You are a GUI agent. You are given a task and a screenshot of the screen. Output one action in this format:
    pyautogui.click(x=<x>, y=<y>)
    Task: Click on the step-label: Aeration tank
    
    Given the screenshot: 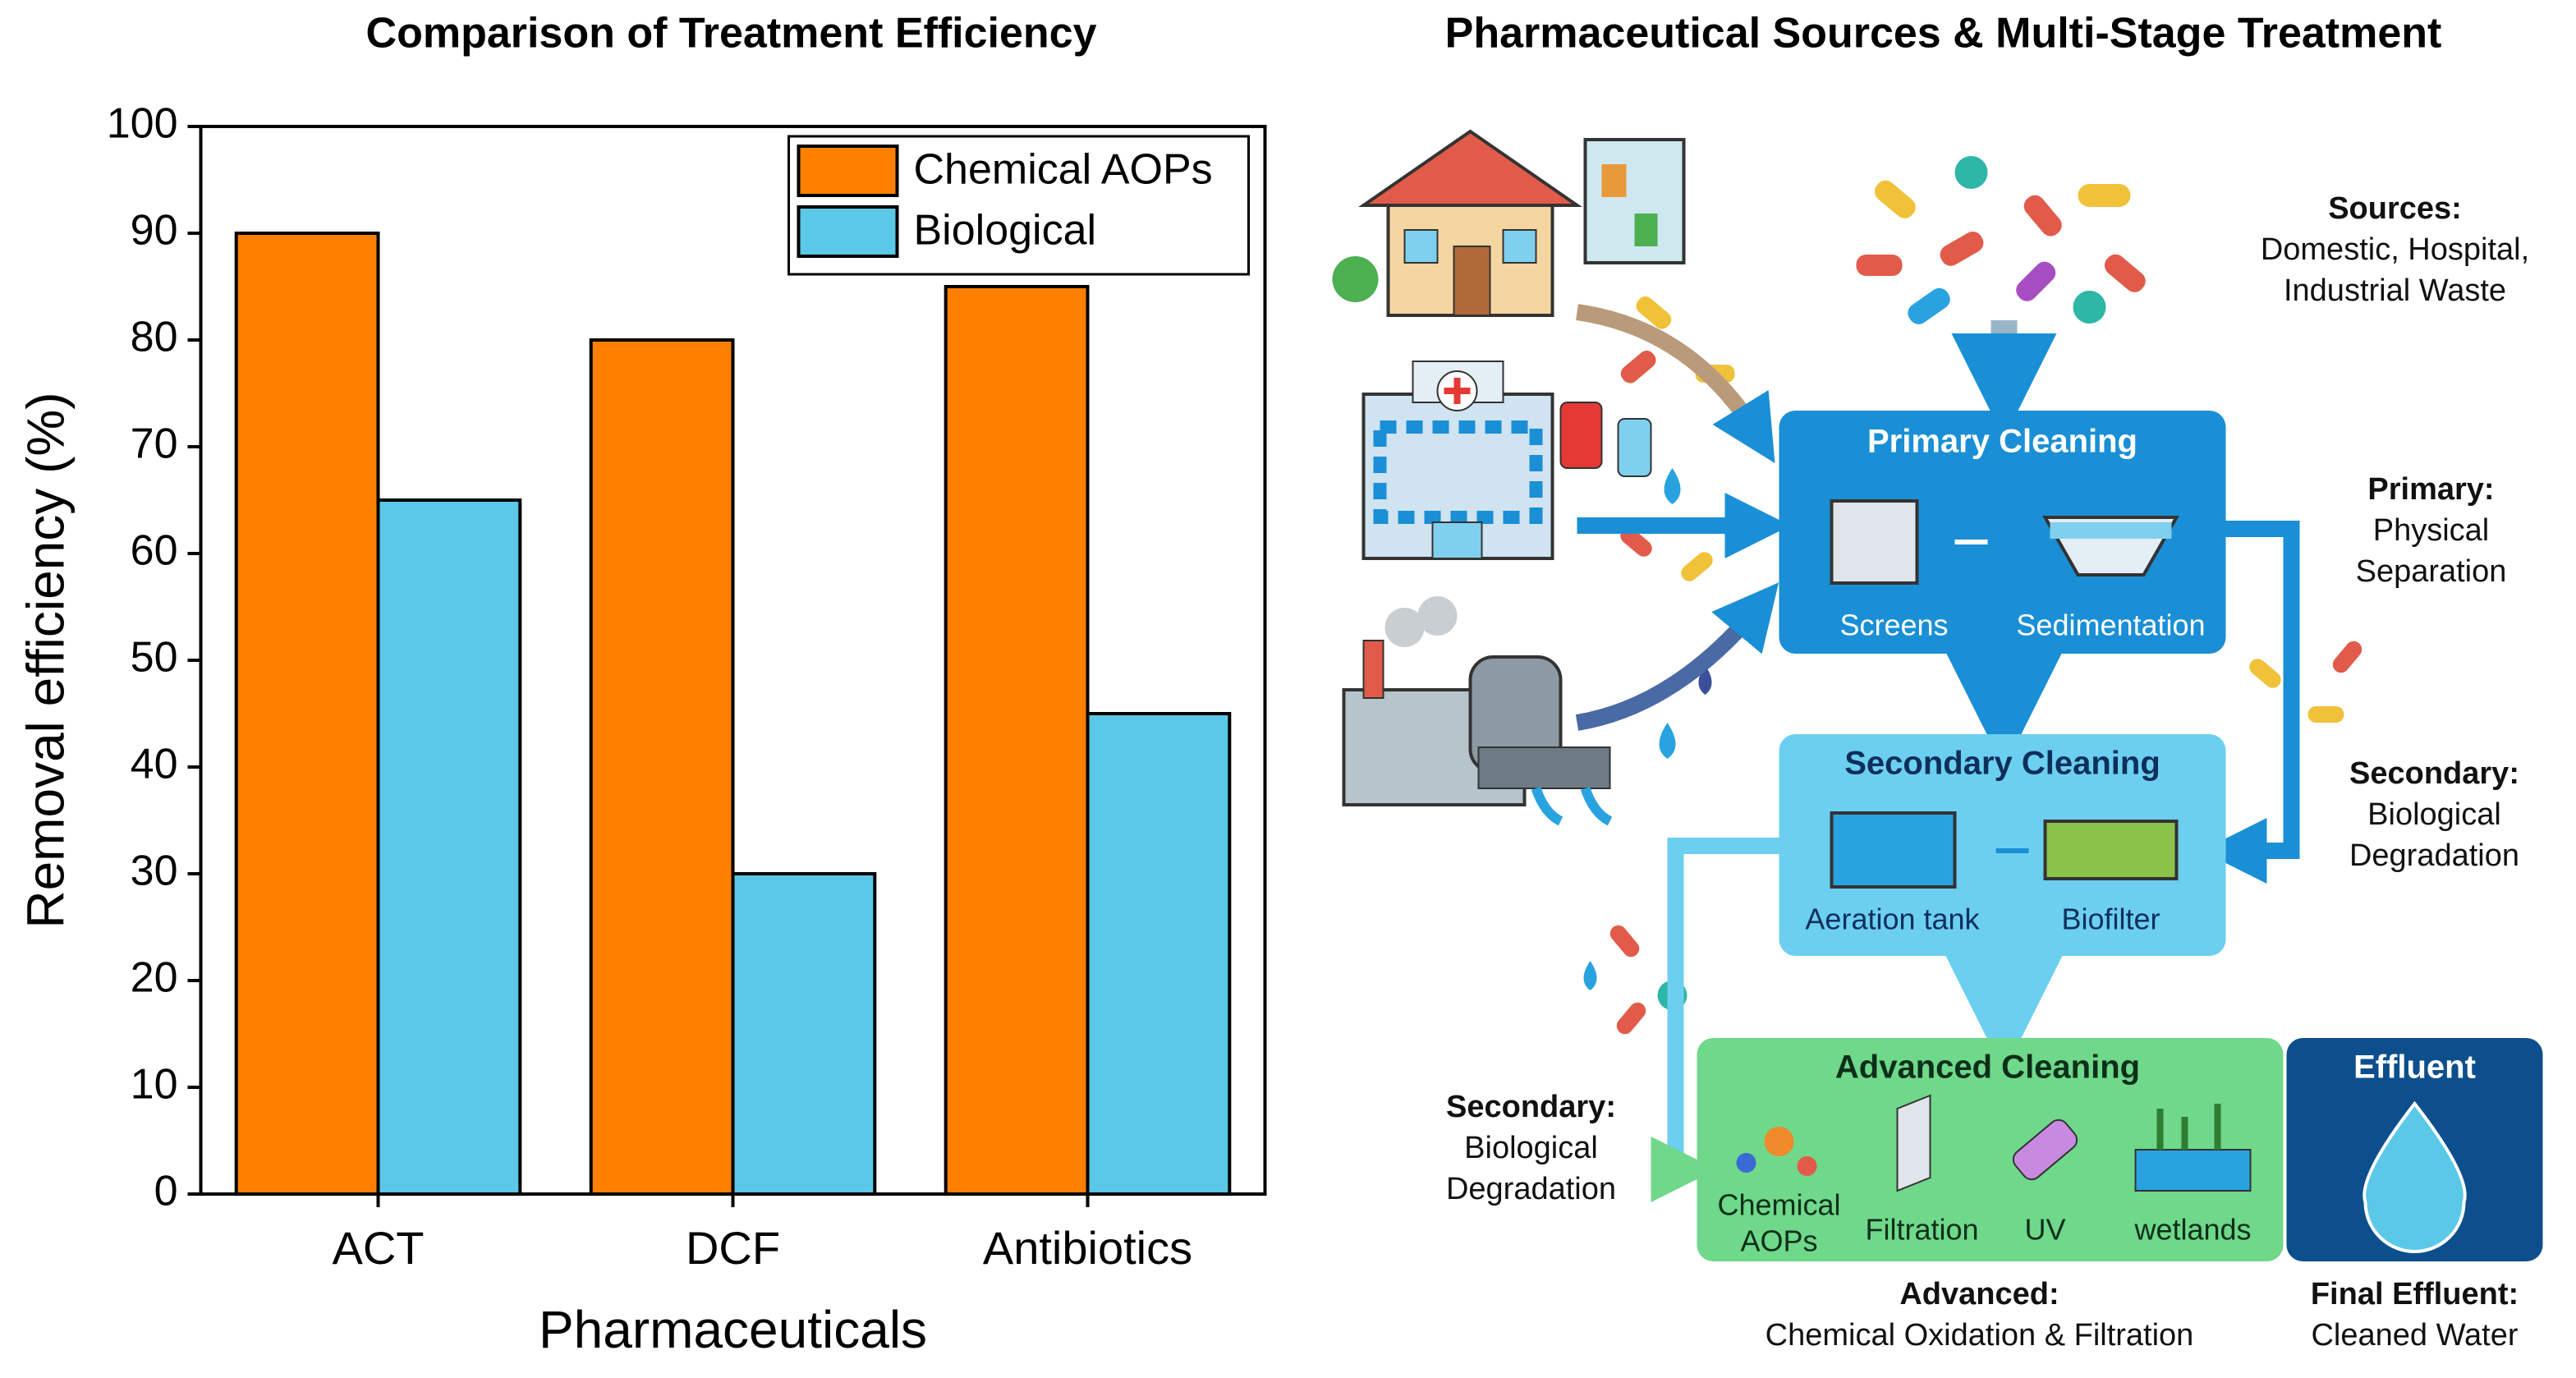 What is the action you would take?
    pyautogui.click(x=1892, y=919)
    